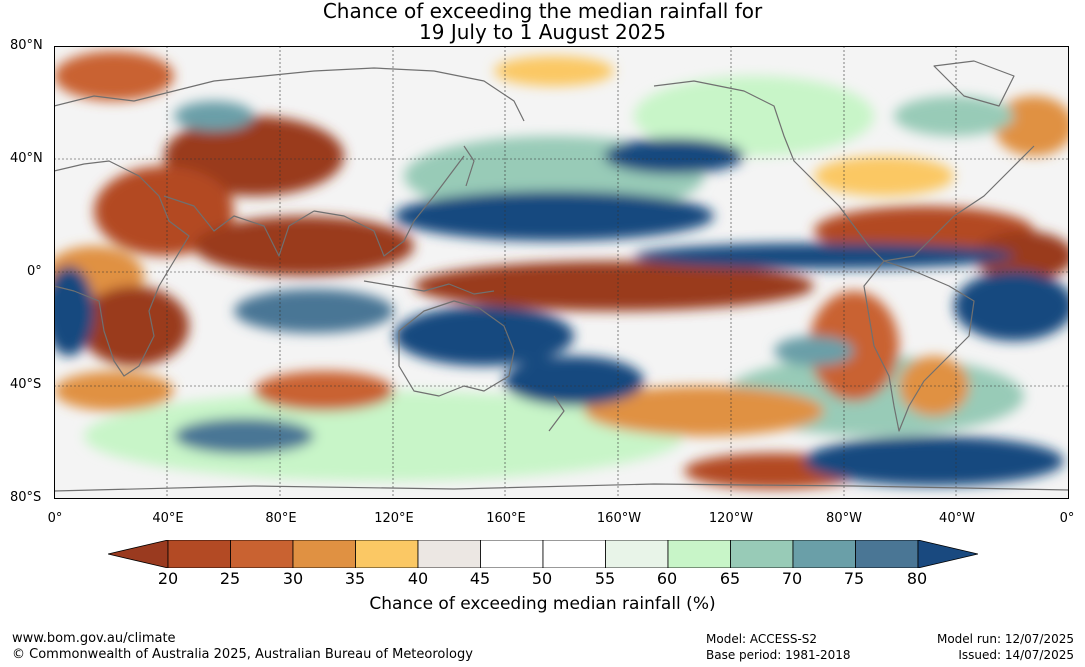 Image resolution: width=1085 pixels, height=667 pixels. Describe the element at coordinates (1016, 655) in the screenshot. I see `footer-issued: Issued: 14/07/2025` at that location.